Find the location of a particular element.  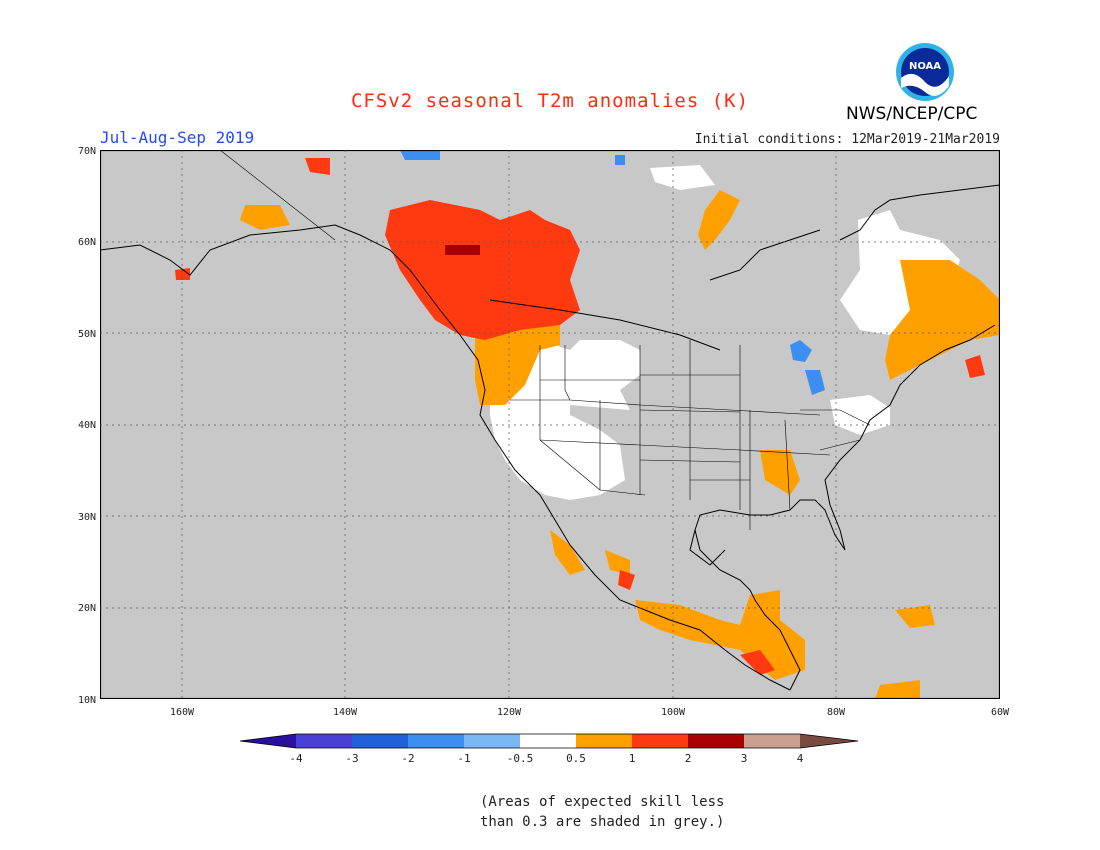

lat-label-30n: 30N is located at coordinates (87, 517).